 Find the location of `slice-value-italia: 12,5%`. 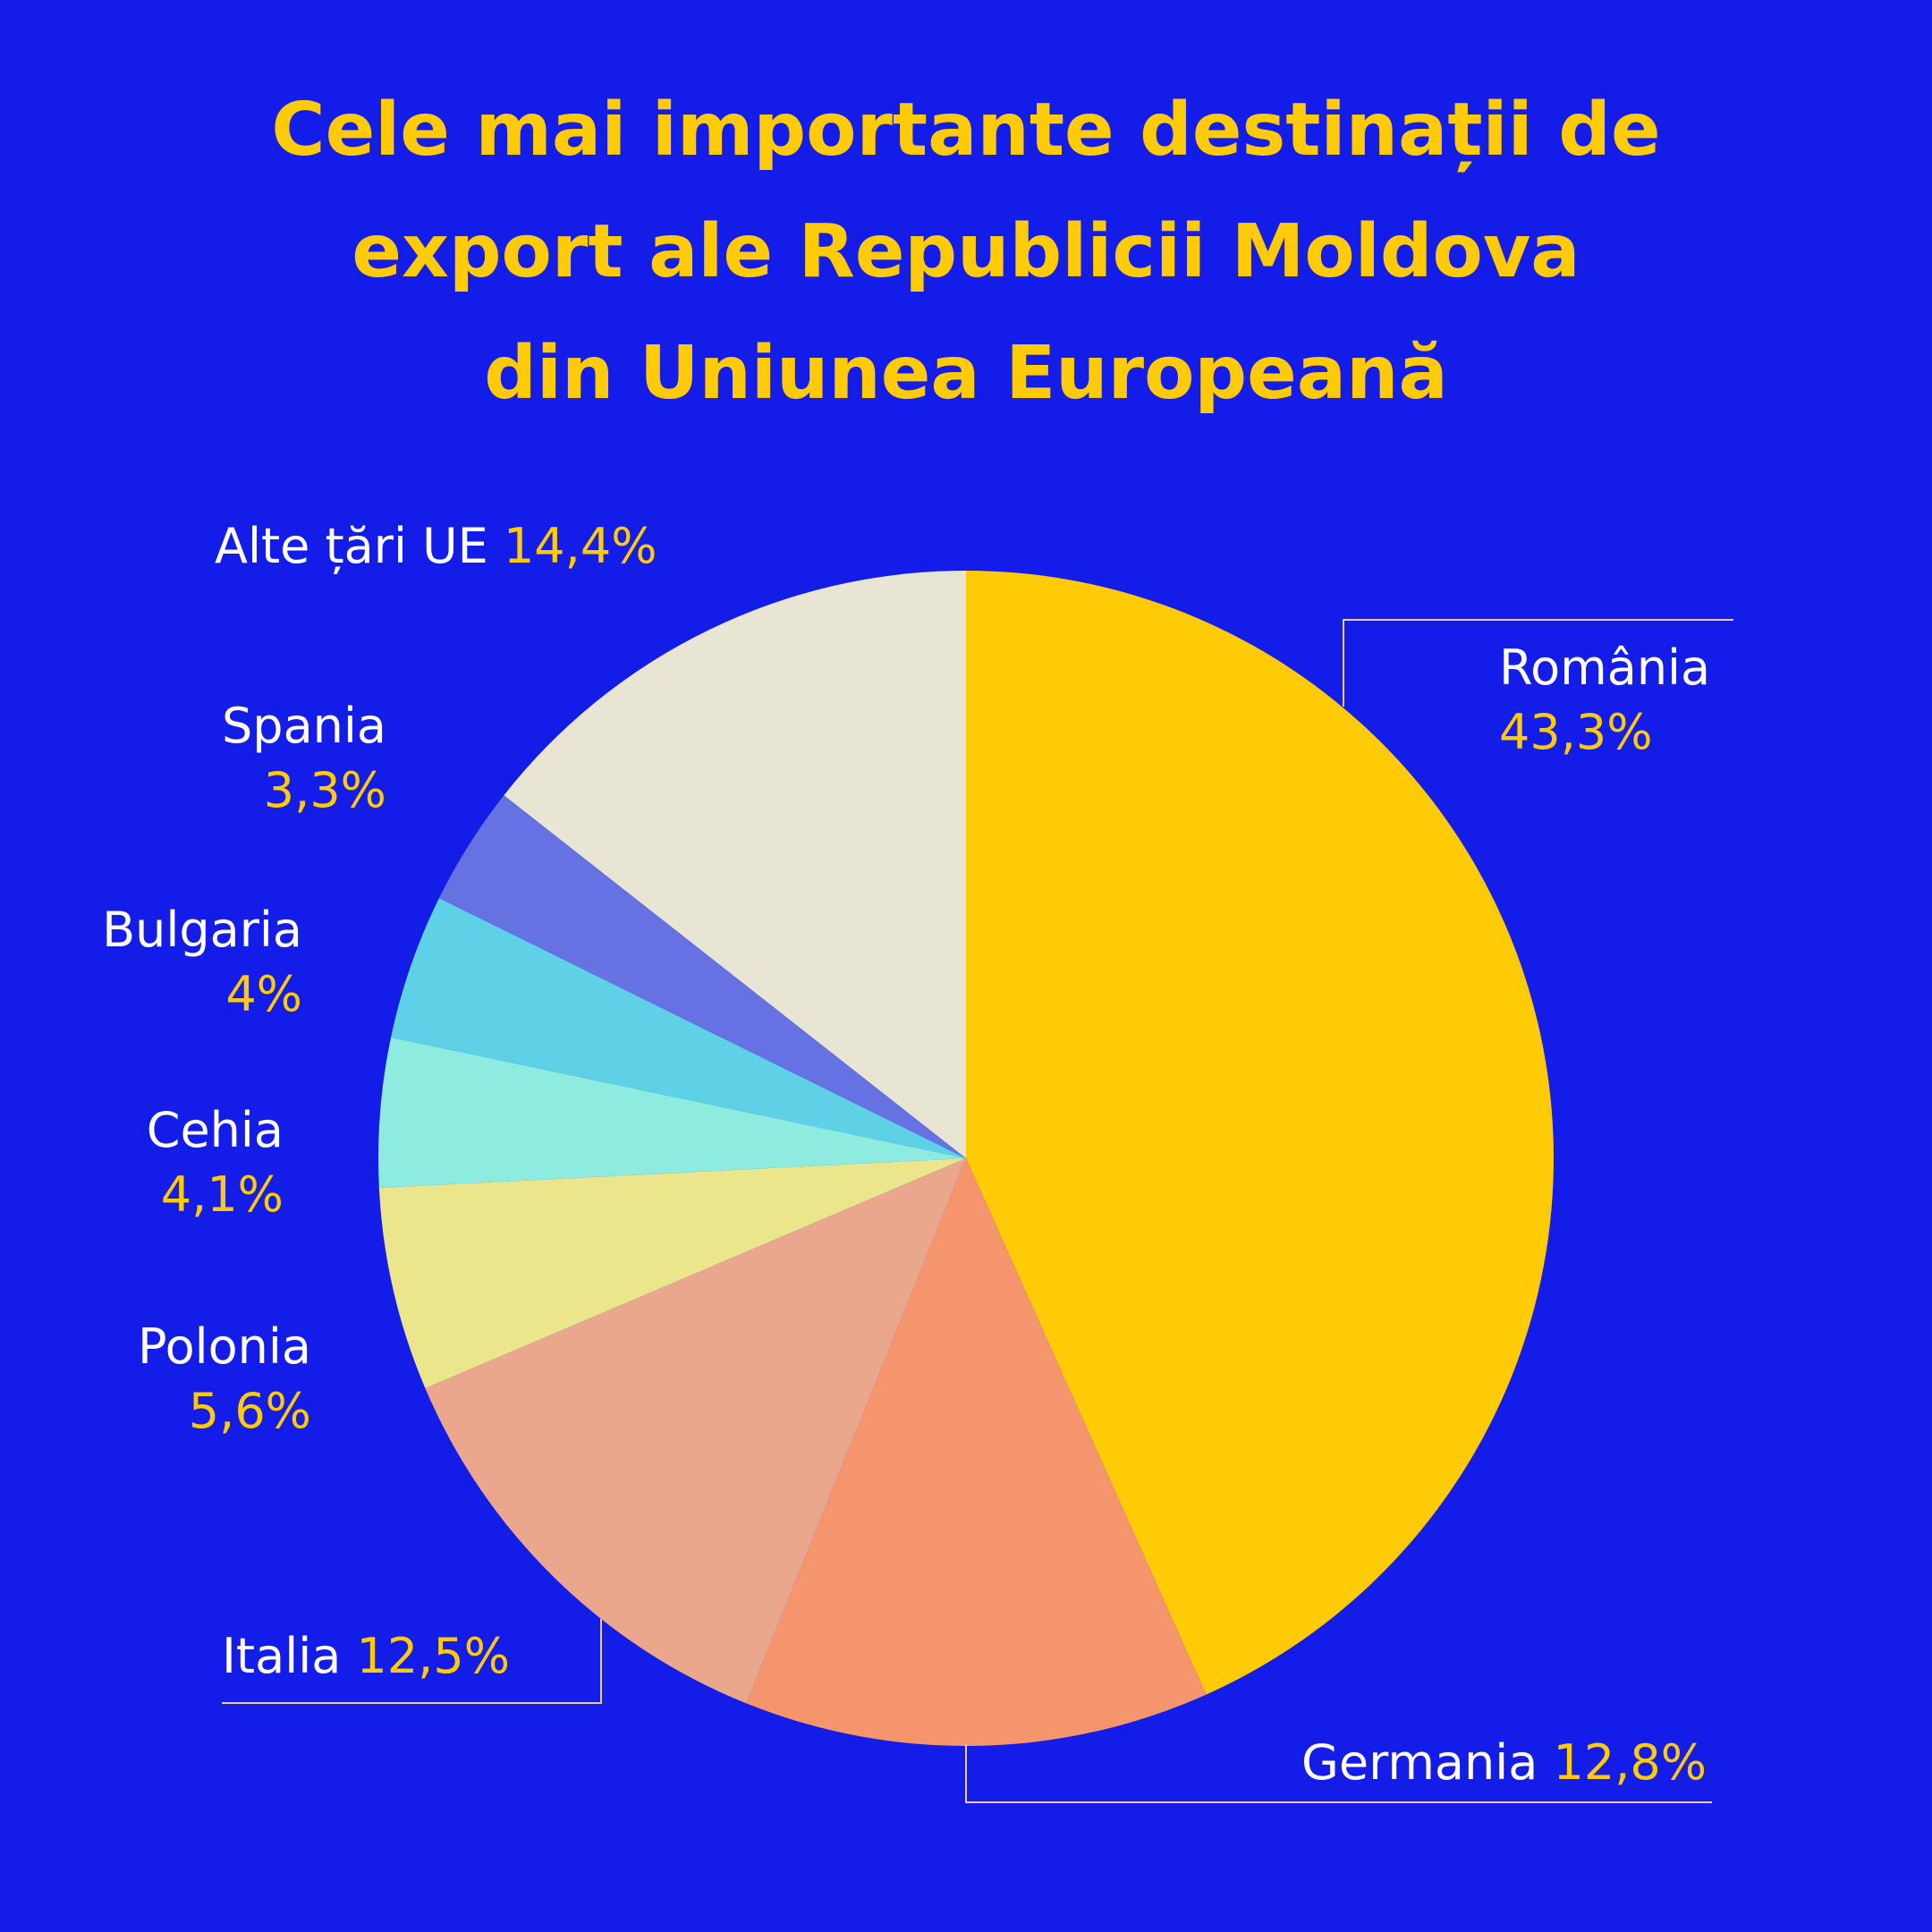

slice-value-italia: 12,5% is located at coordinates (433, 1656).